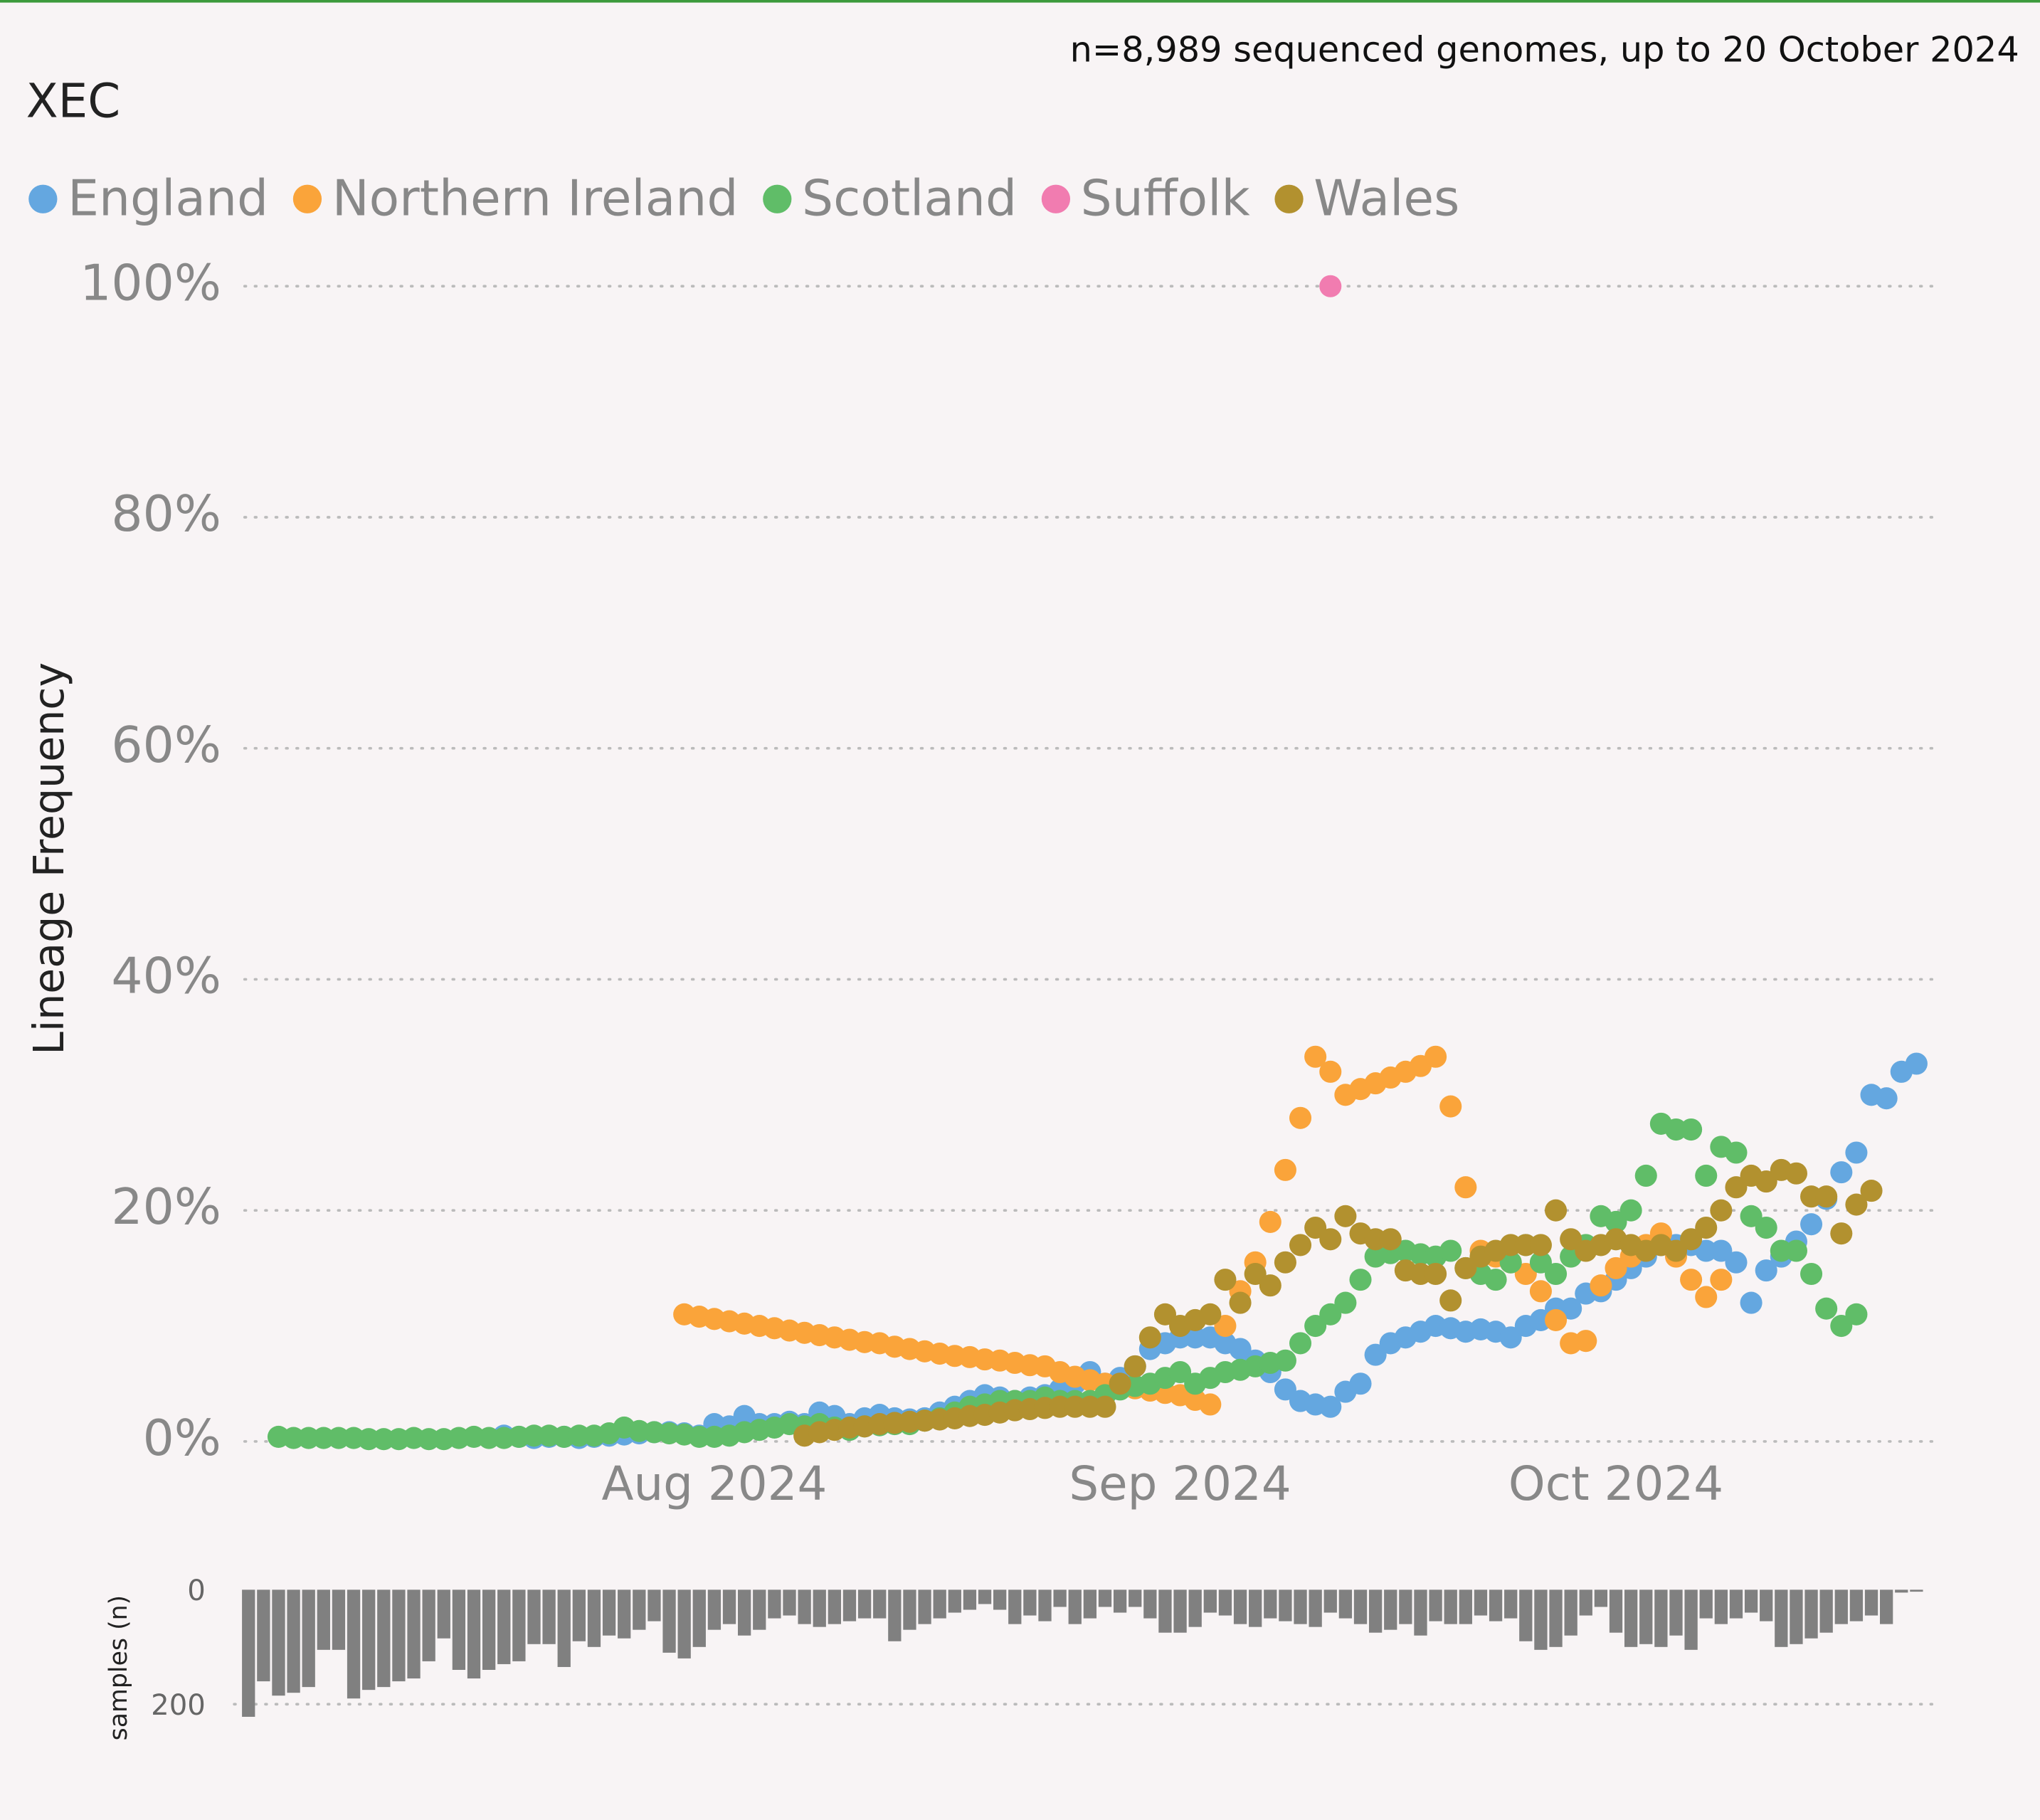 Image resolution: width=2040 pixels, height=1820 pixels. Describe the element at coordinates (150, 283) in the screenshot. I see `y-tick-label: 100%` at that location.